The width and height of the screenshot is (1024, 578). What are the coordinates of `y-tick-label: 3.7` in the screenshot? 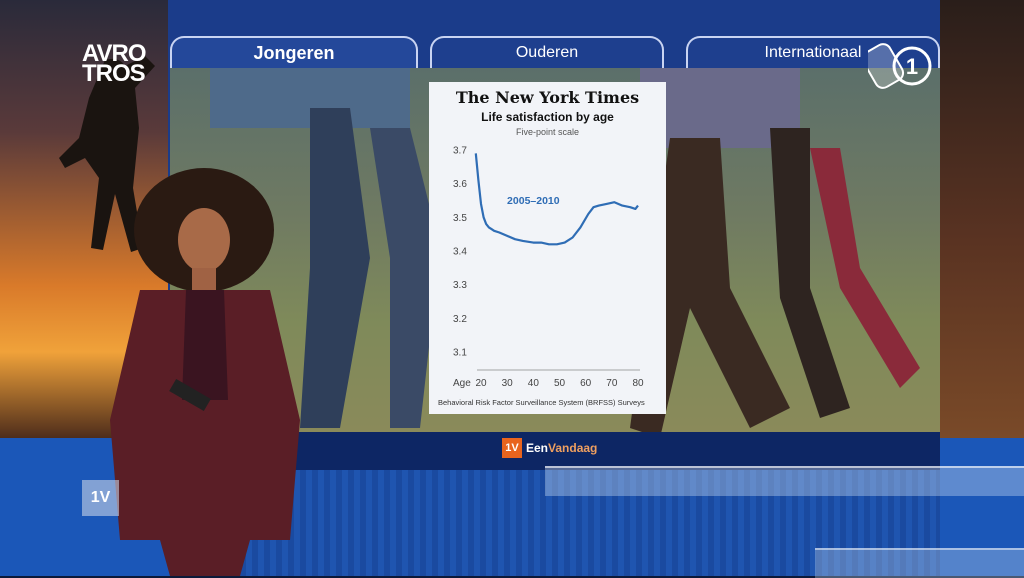 It's located at (460, 151).